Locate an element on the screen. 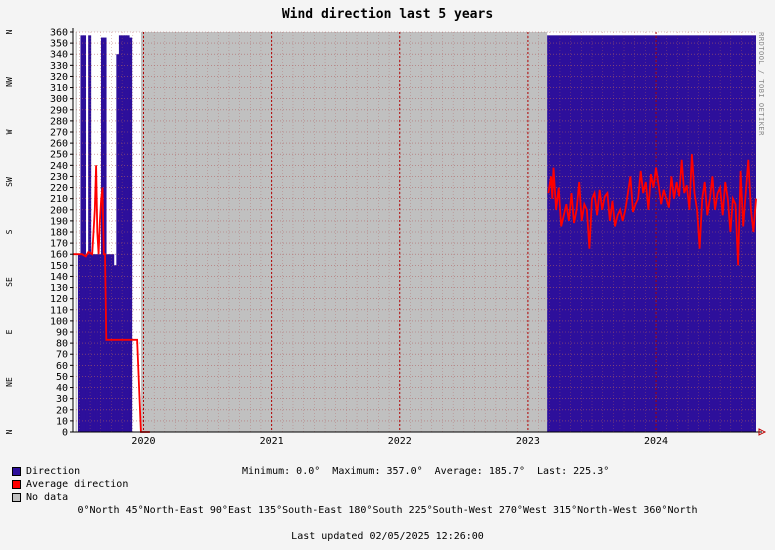 This screenshot has width=775, height=550. compass-tick-label: W is located at coordinates (9, 131).